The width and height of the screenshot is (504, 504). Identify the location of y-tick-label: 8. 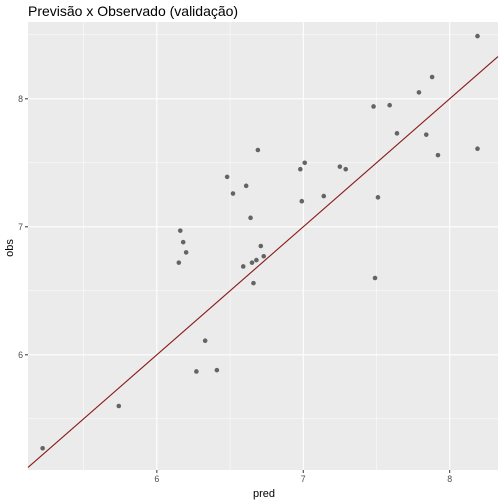
(20, 99).